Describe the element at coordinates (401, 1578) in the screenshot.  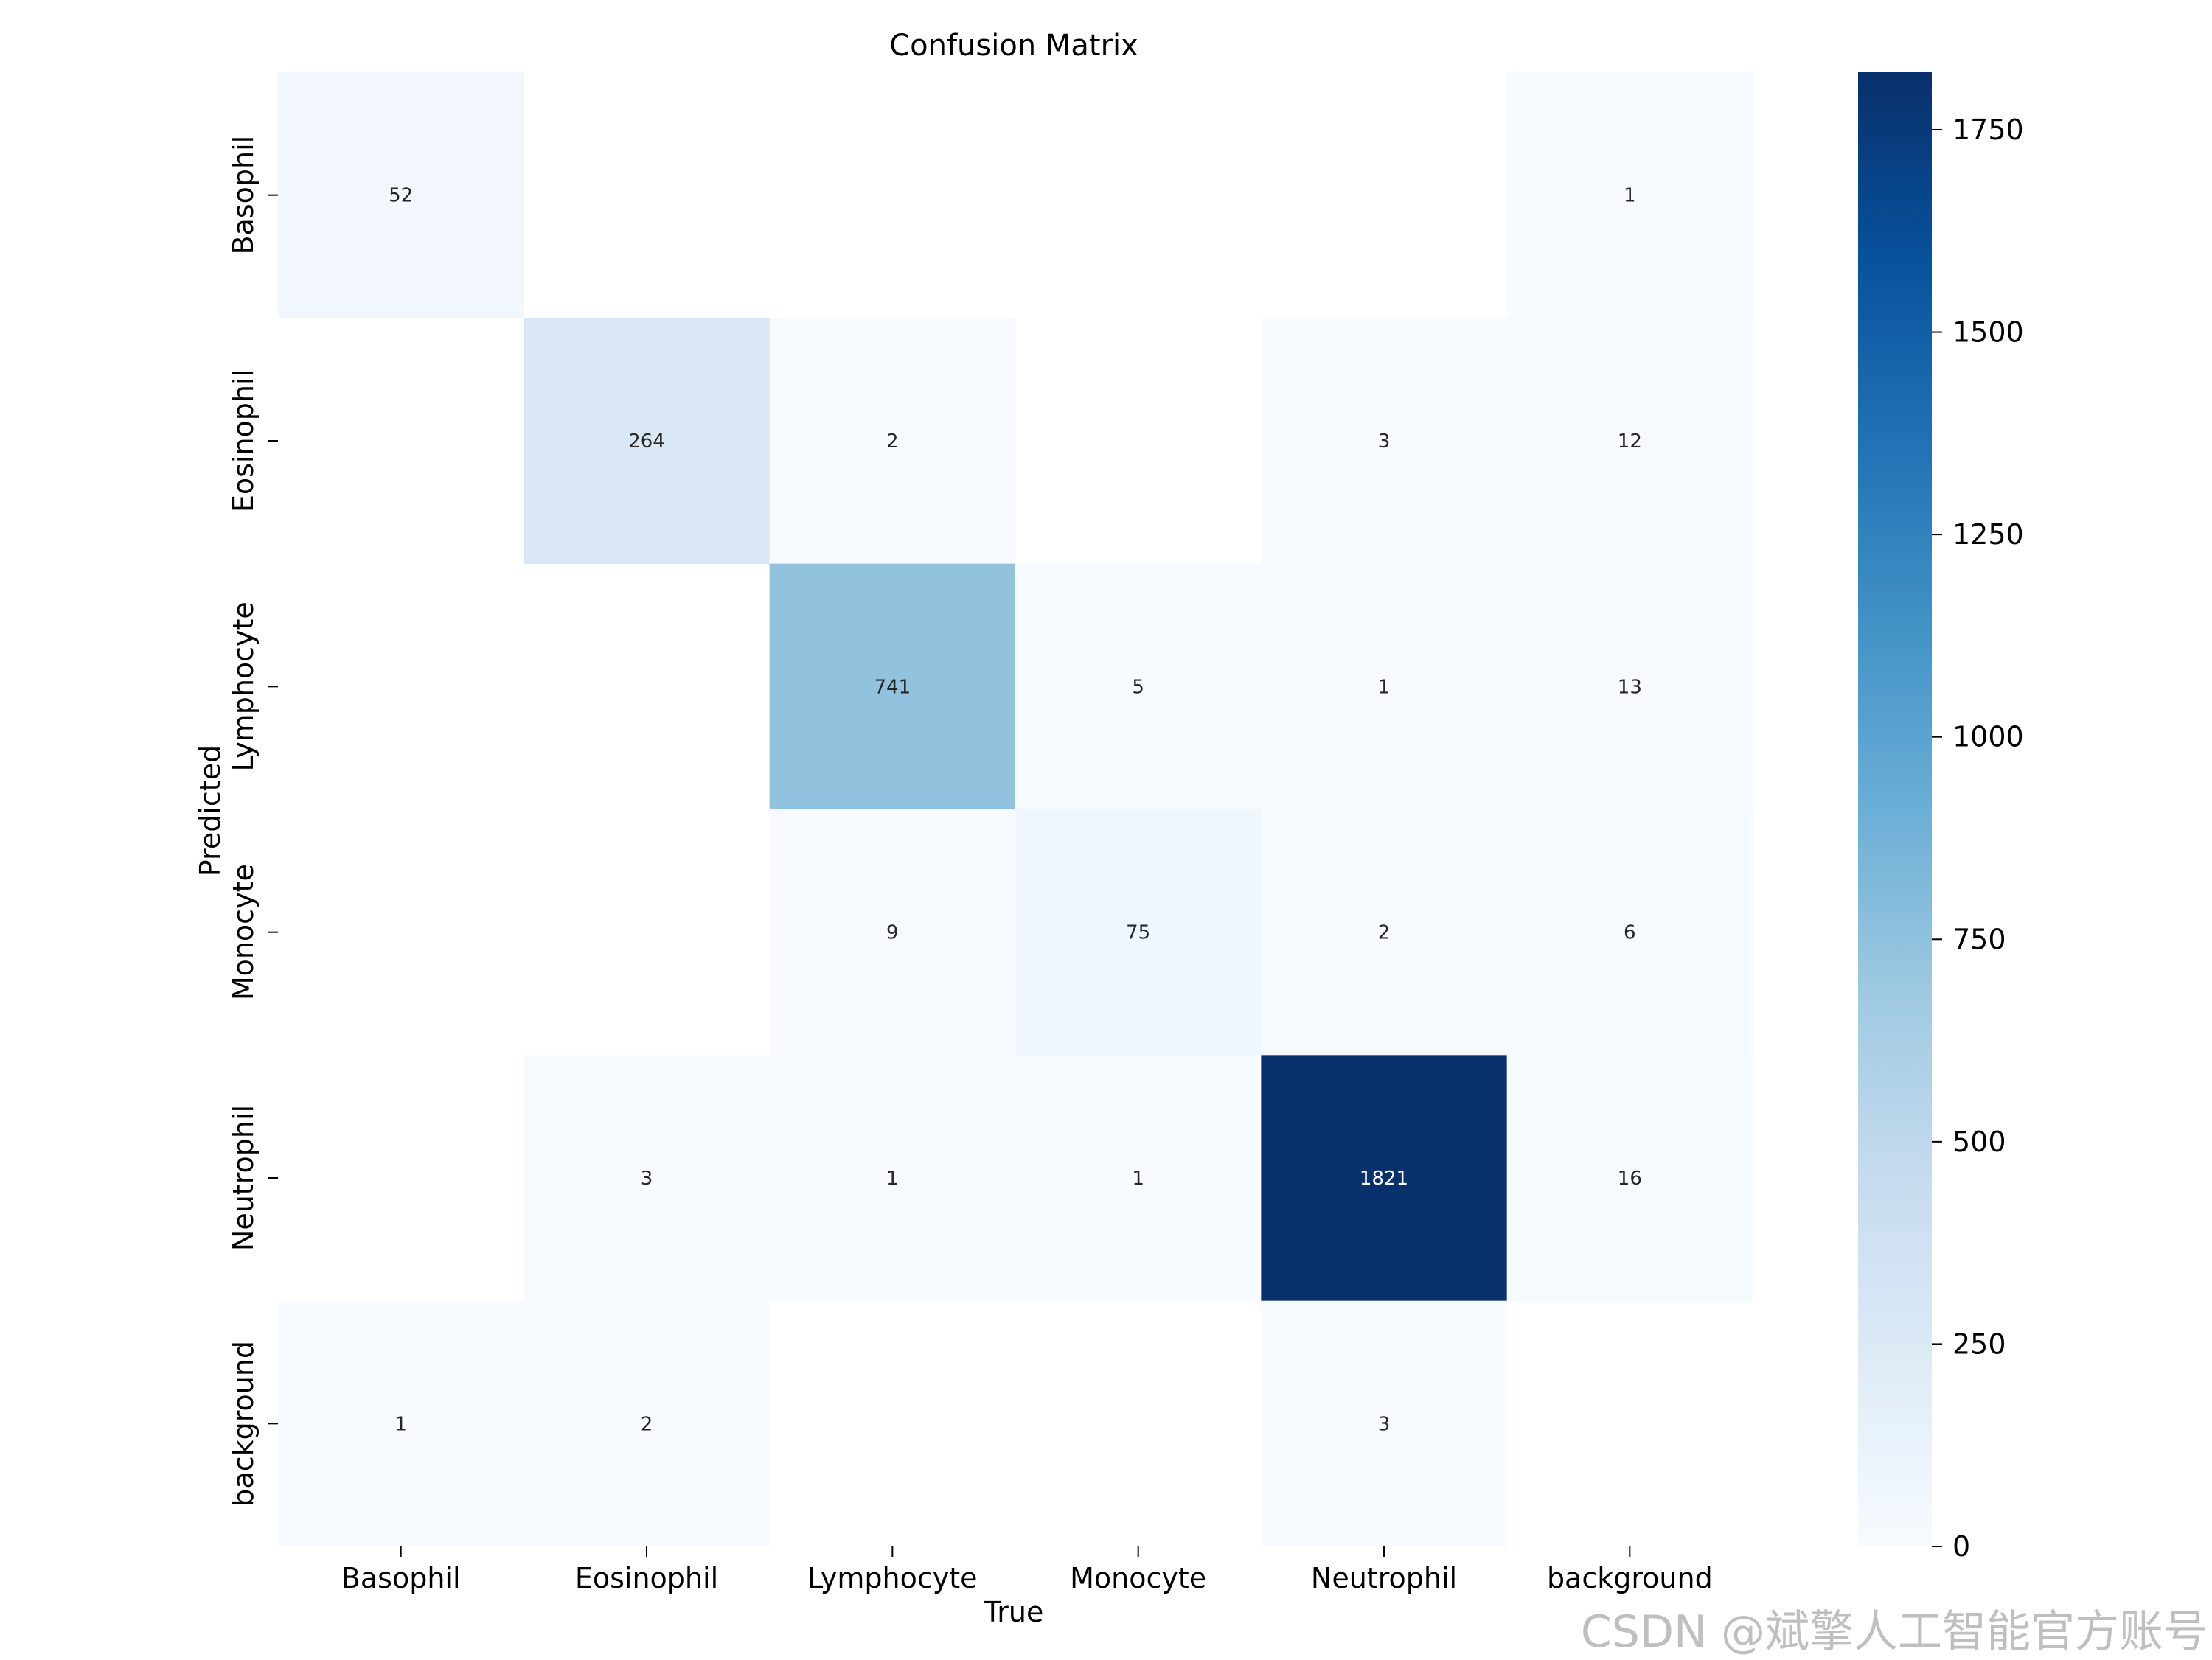
I see `x-tick-label: Basophil` at that location.